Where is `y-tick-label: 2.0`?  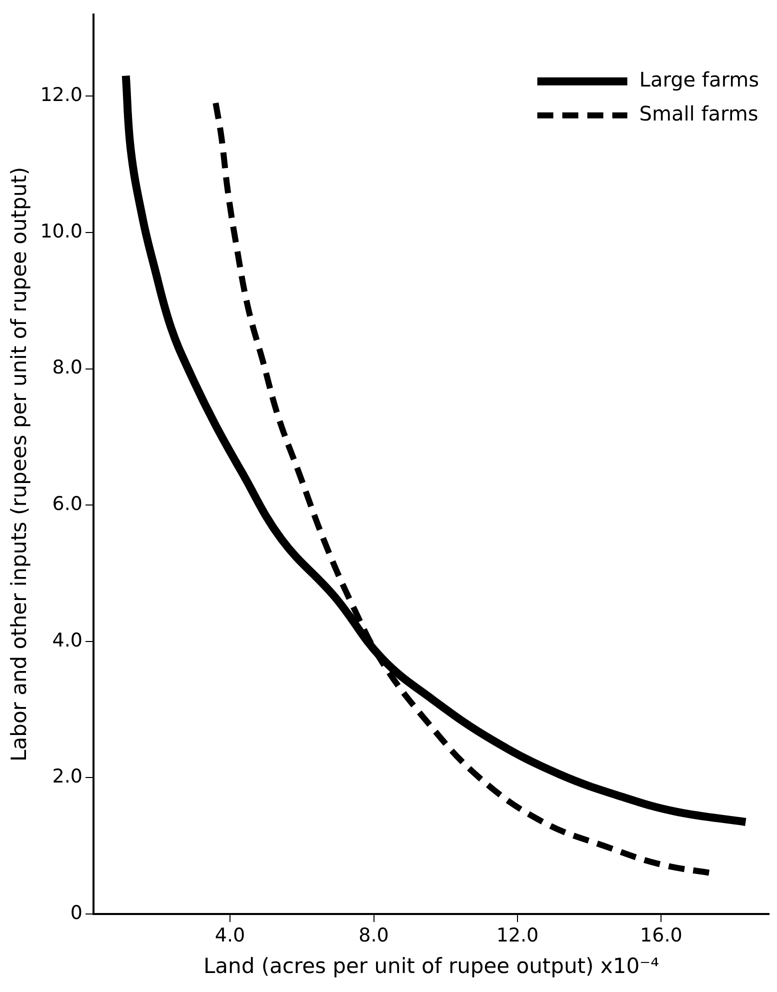
y-tick-label: 2.0 is located at coordinates (67, 777).